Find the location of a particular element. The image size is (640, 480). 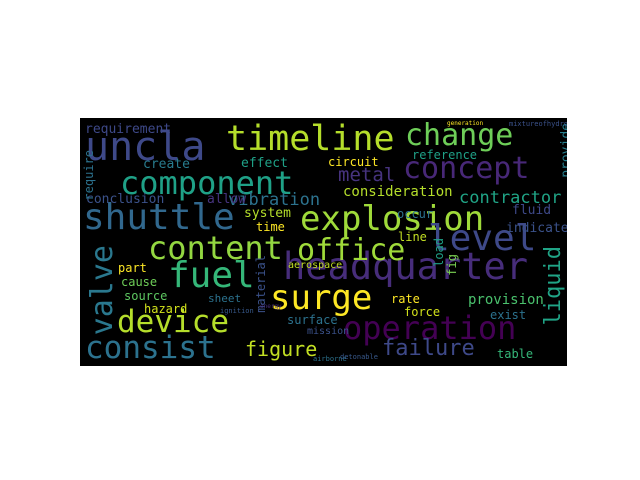

word-energy: energy is located at coordinates (271, 306).